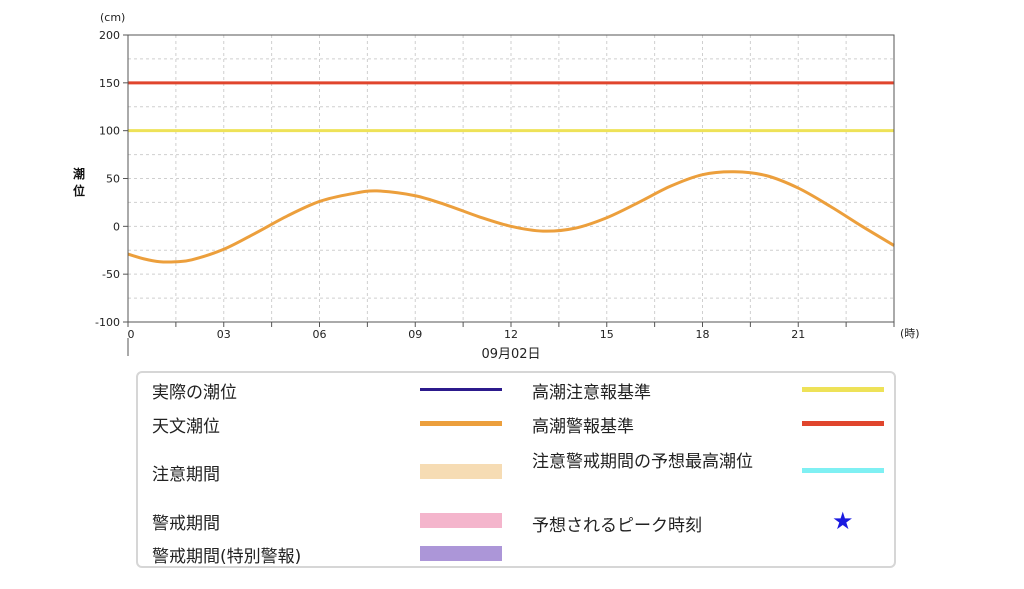 This screenshot has width=1024, height=589. Describe the element at coordinates (79, 190) in the screenshot. I see `y-axis-label-char-2: 位` at that location.